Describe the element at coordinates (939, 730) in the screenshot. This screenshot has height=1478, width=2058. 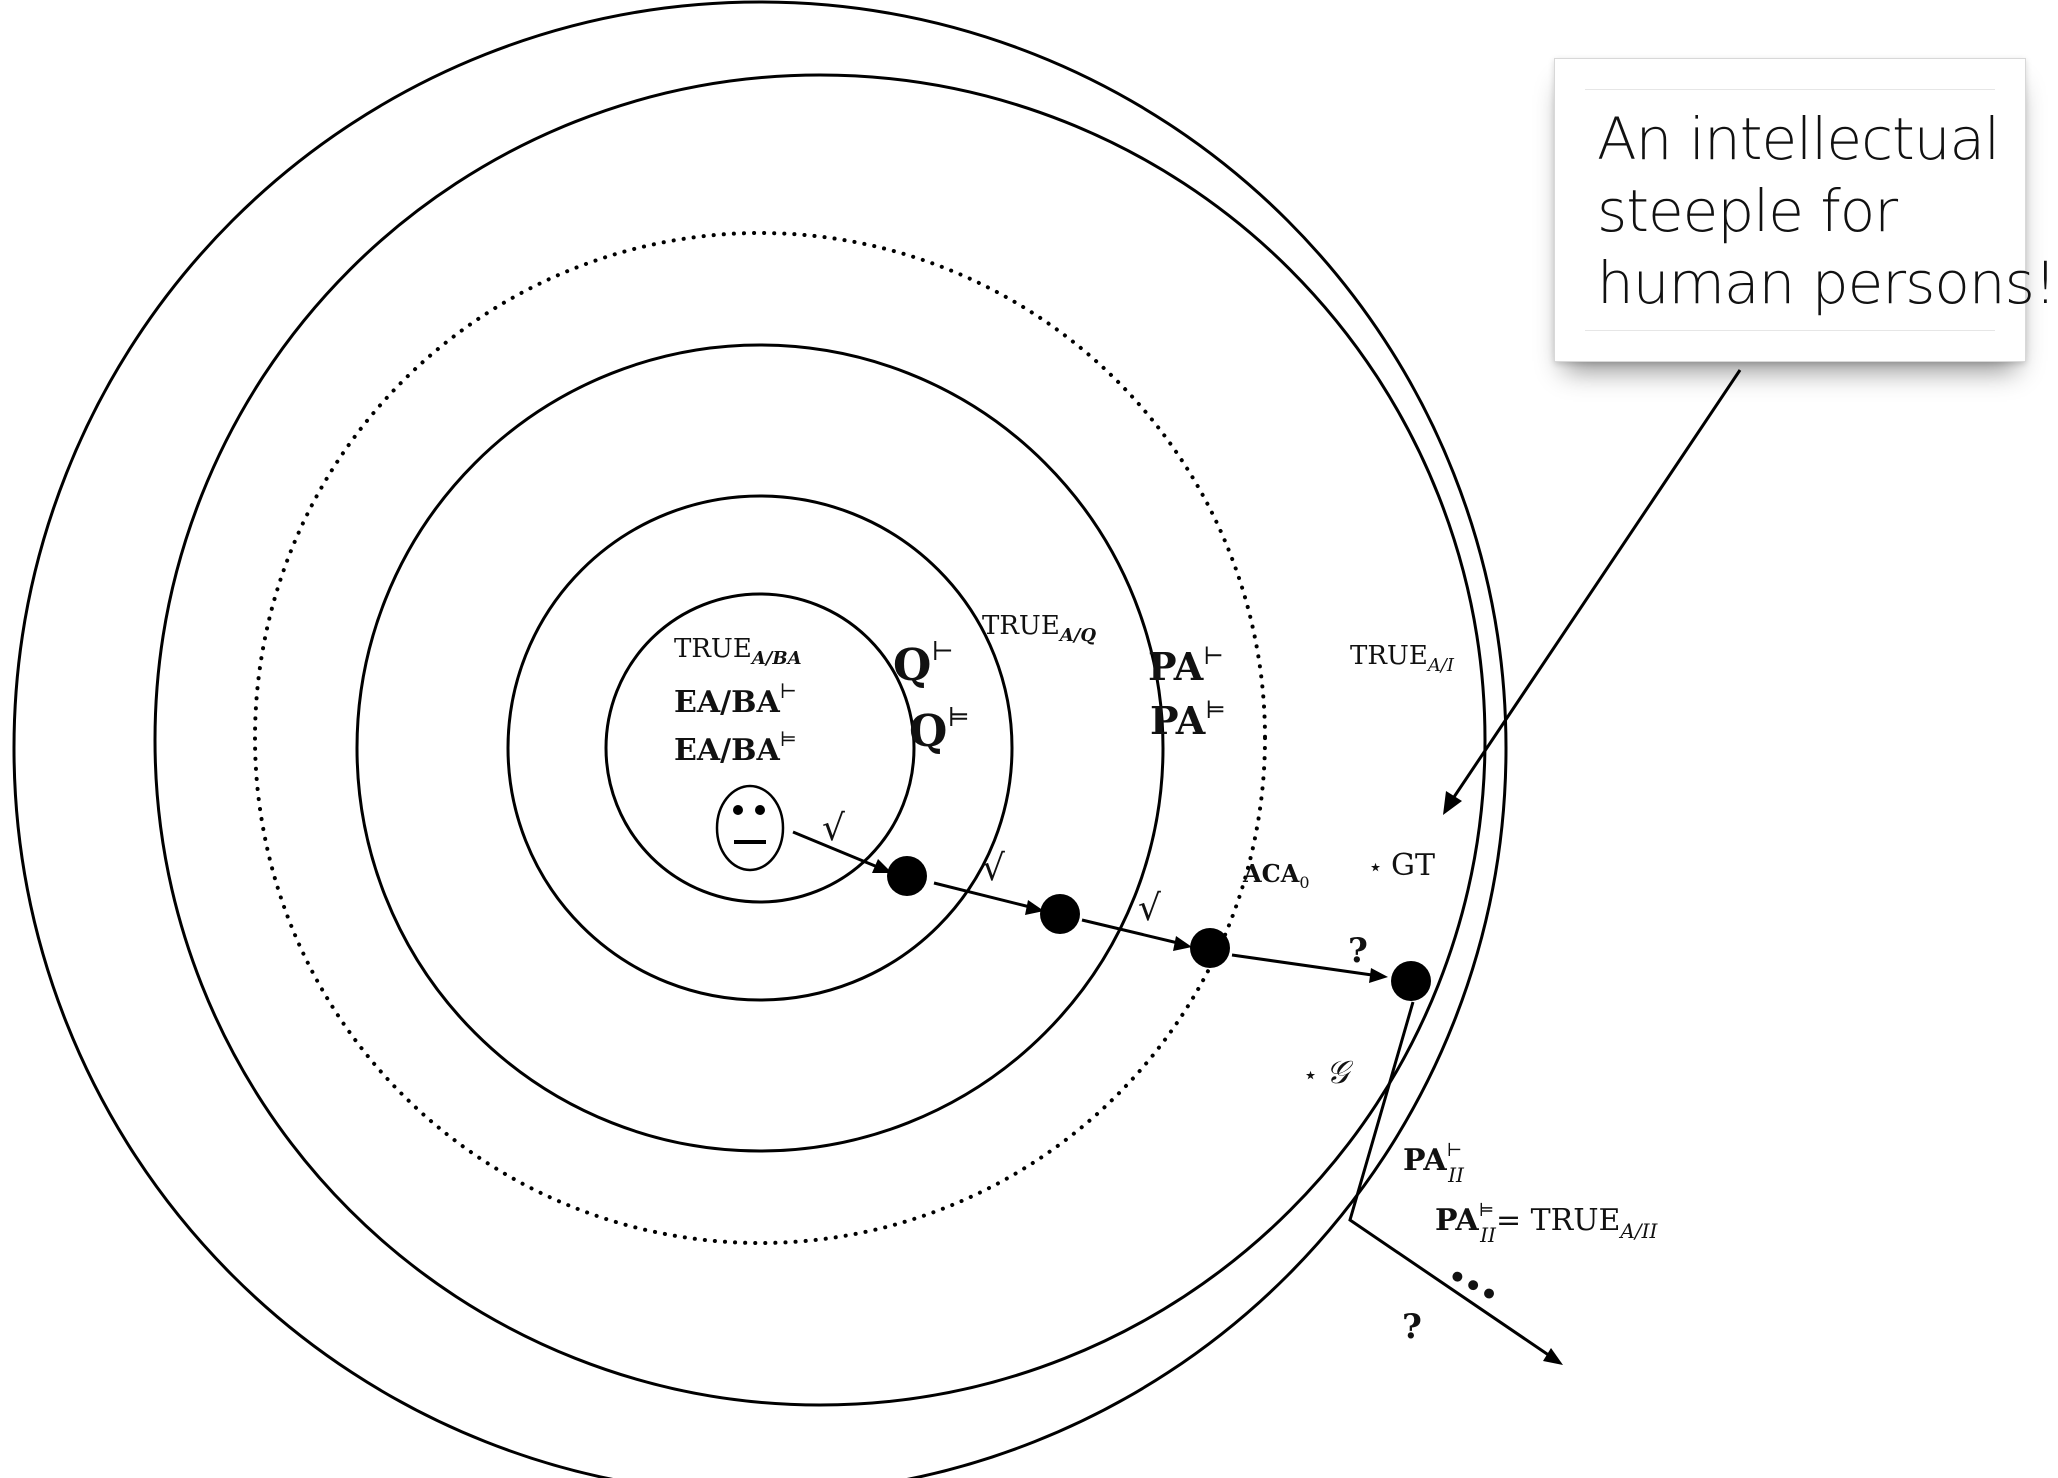
I see `label-q-models: Q⊨` at that location.